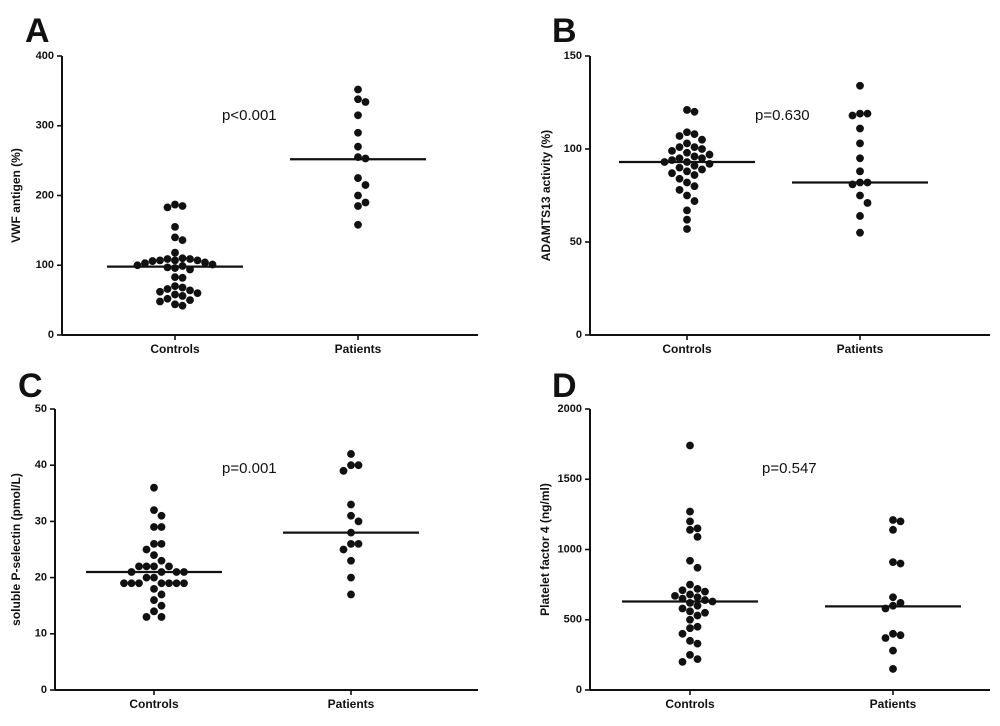 This screenshot has width=1000, height=726. Describe the element at coordinates (576, 242) in the screenshot. I see `y-tick-label: 50` at that location.